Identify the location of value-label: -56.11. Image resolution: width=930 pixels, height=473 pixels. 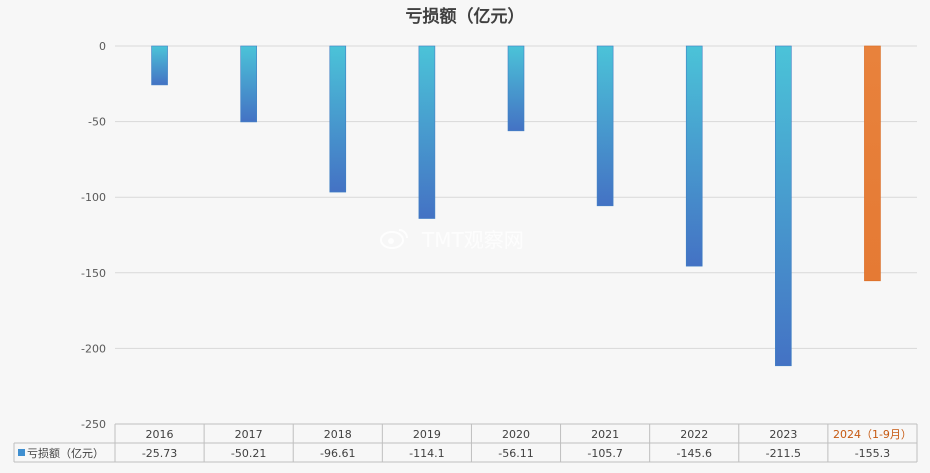
(515, 453).